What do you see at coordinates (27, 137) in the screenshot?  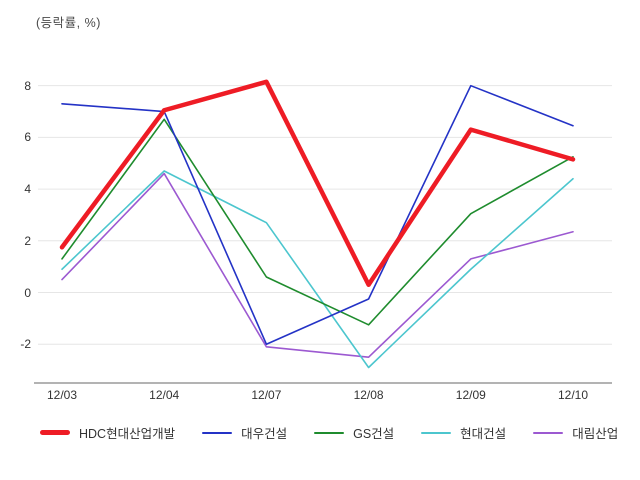 I see `y-tick-label-6: 6` at bounding box center [27, 137].